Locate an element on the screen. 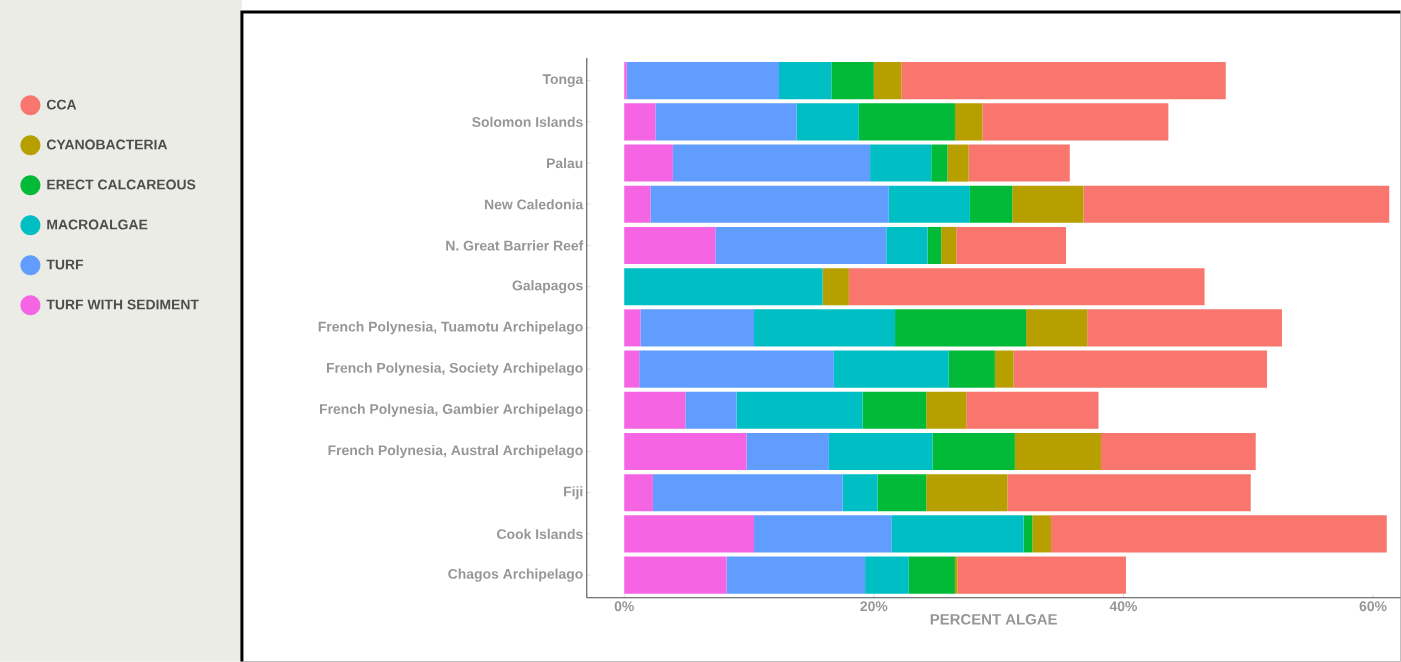 The image size is (1401, 662). y-tick-label: Fiji is located at coordinates (573, 493).